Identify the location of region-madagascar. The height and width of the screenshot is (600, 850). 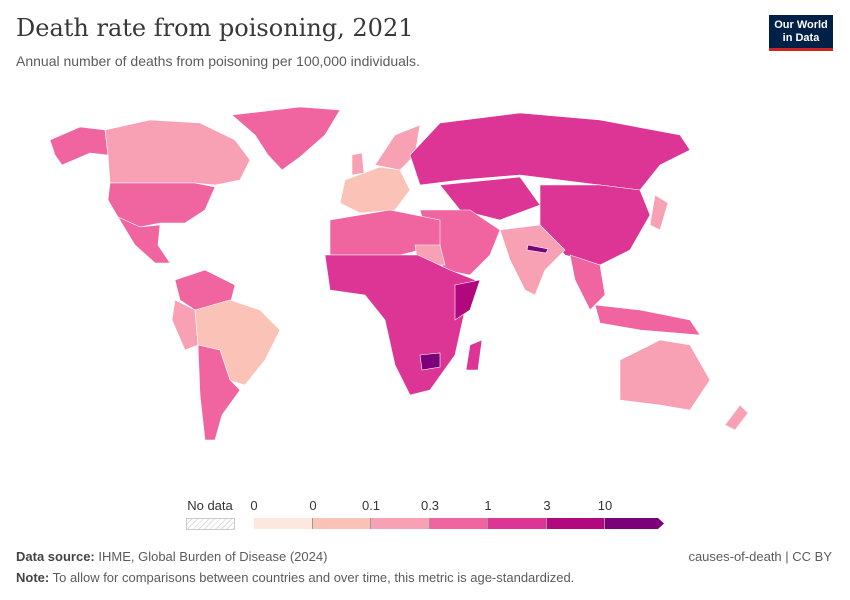
(474, 355).